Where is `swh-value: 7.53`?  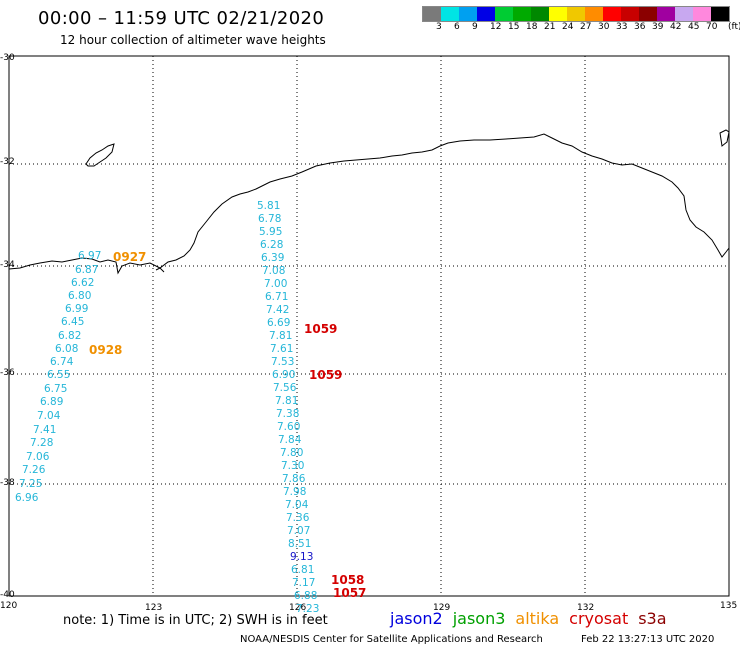 swh-value: 7.53 is located at coordinates (283, 362).